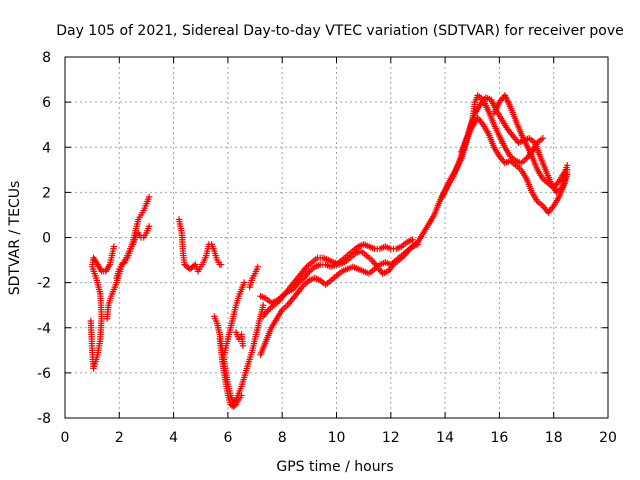 The image size is (640, 480). What do you see at coordinates (282, 438) in the screenshot?
I see `x-tick-label: 8` at bounding box center [282, 438].